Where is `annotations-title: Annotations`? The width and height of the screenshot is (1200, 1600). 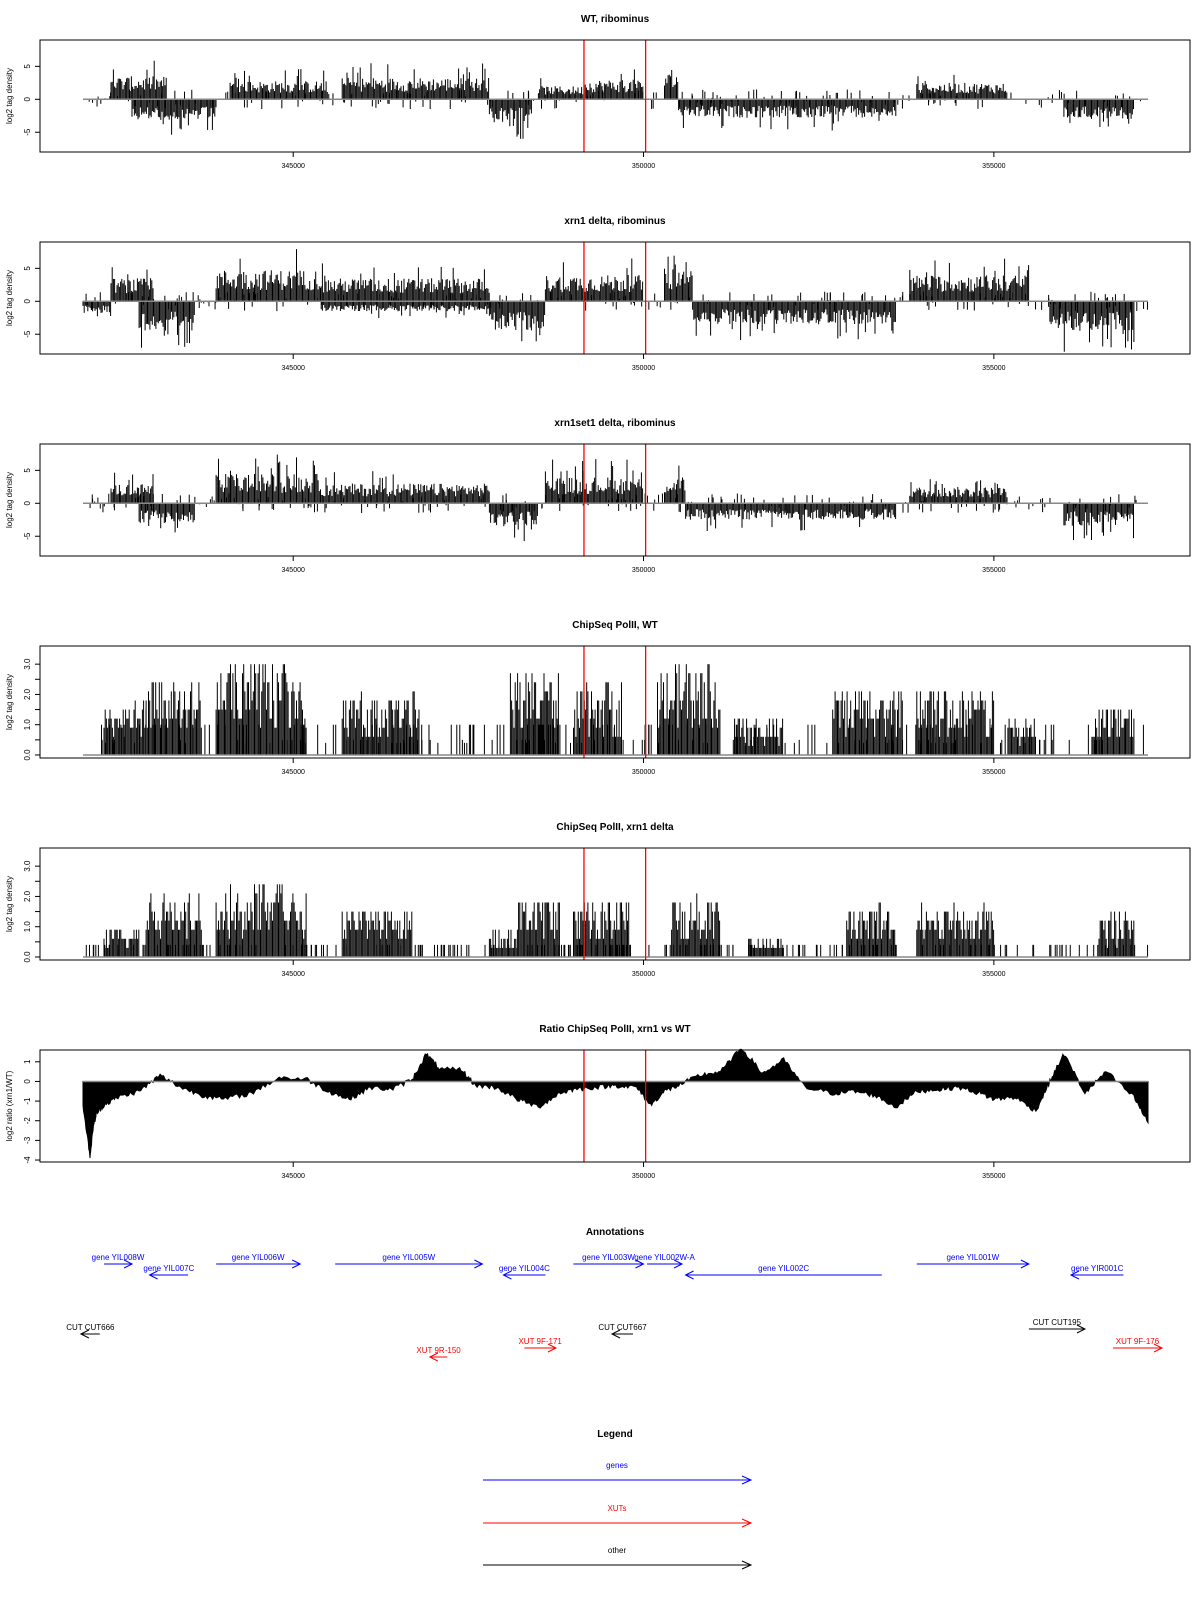 annotations-title: Annotations is located at coordinates (615, 1232).